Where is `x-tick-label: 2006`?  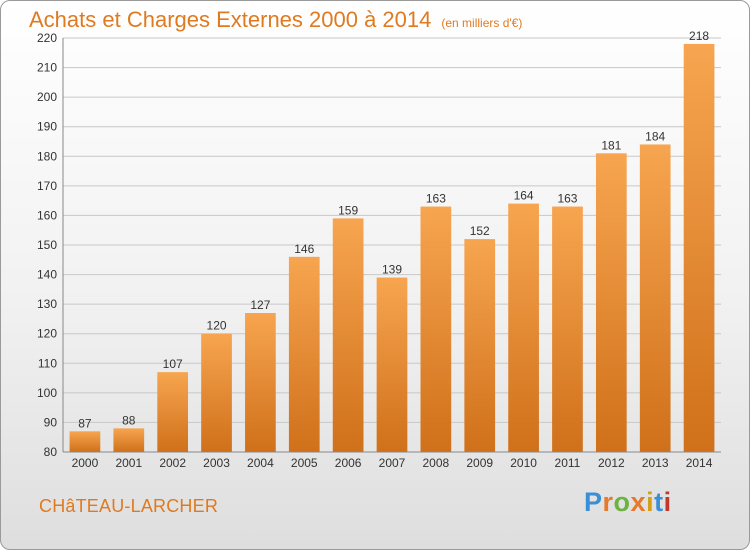 x-tick-label: 2006 is located at coordinates (348, 463).